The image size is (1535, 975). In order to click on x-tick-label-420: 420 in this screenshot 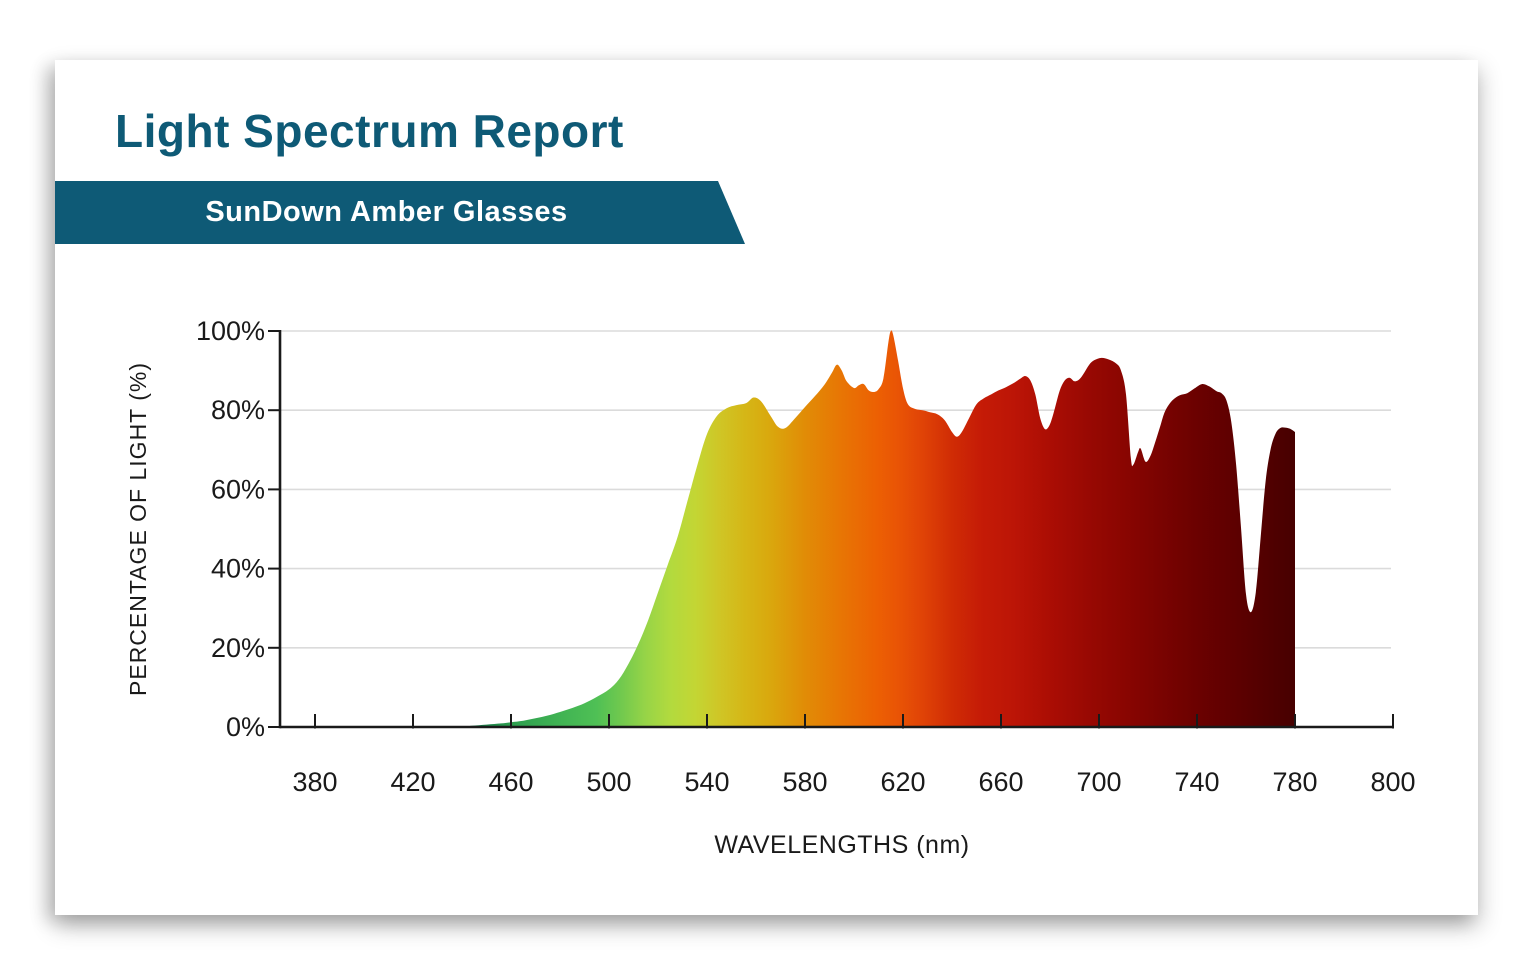, I will do `click(412, 782)`.